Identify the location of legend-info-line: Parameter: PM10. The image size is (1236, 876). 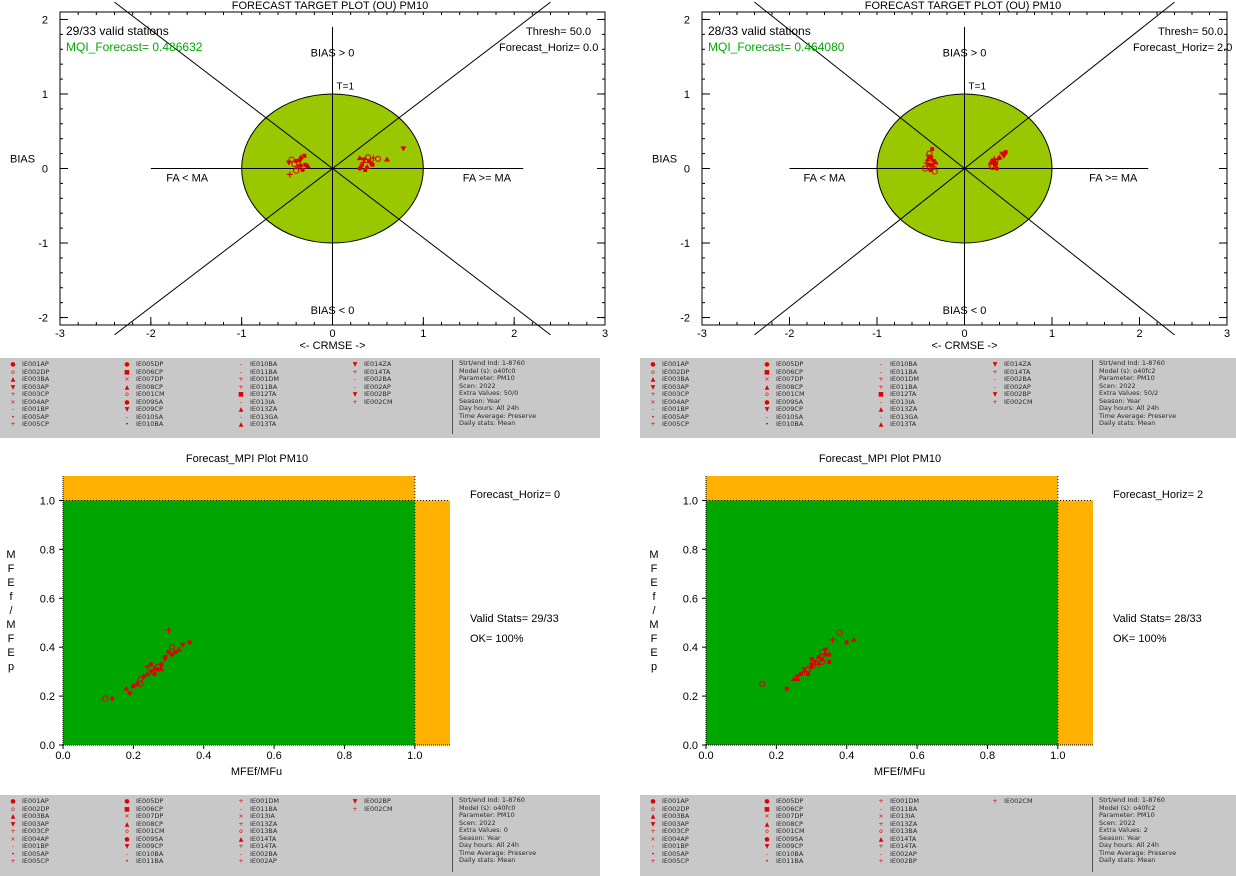
(1127, 815).